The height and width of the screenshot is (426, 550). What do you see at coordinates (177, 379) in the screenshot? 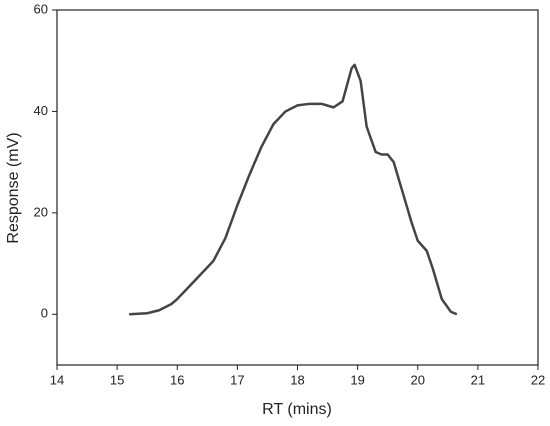
I see `x-tick-label: 16` at bounding box center [177, 379].